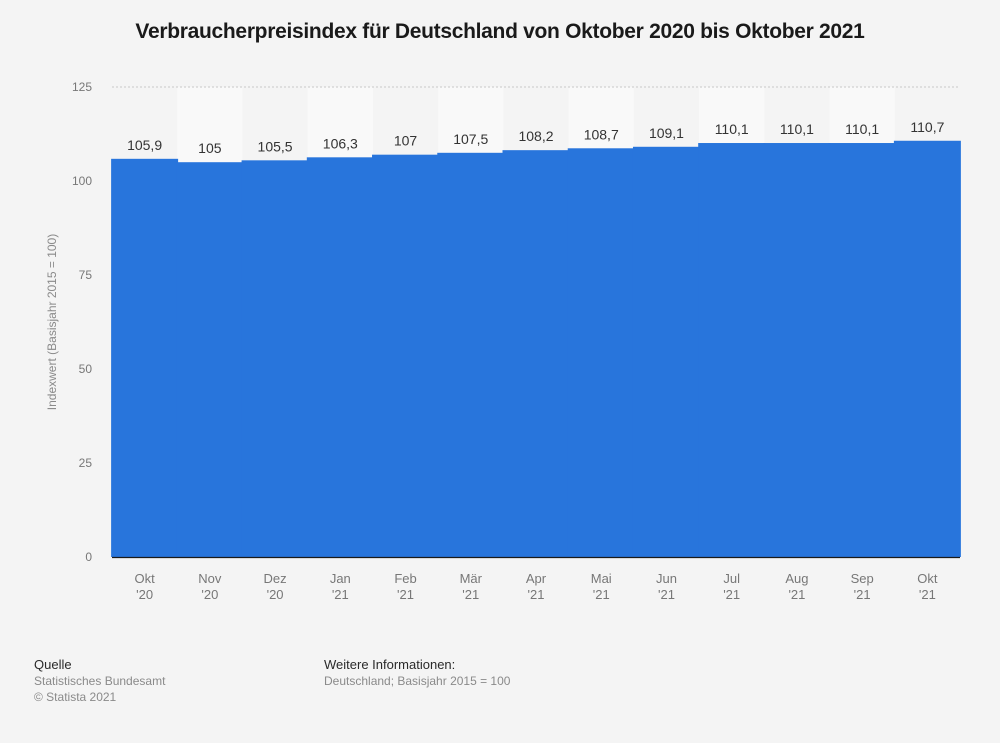  I want to click on x-tick-label: Jun, so click(666, 578).